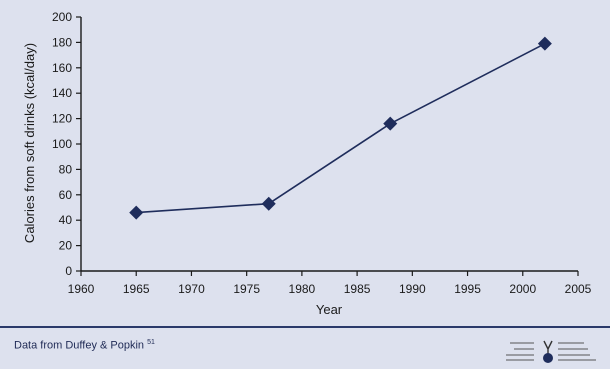  I want to click on y-tick-label: 200, so click(62, 17).